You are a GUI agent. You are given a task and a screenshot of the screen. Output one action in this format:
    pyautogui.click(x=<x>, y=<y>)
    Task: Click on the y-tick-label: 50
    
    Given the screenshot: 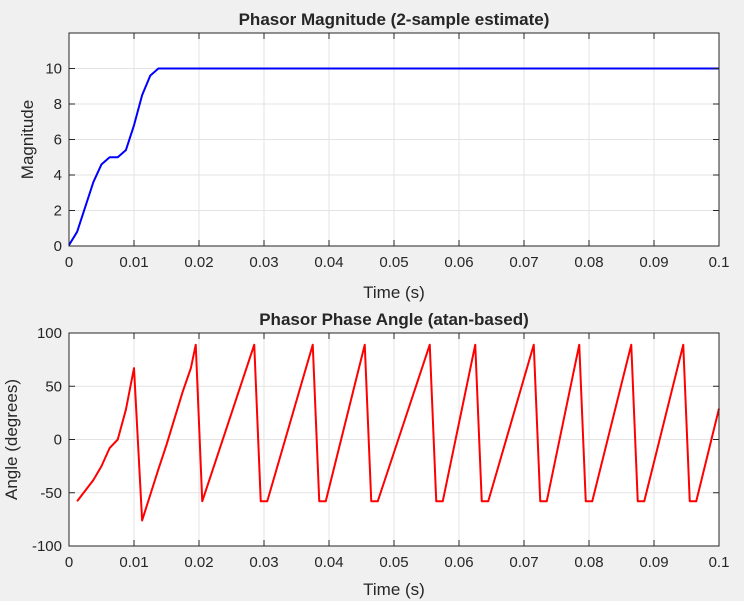 What is the action you would take?
    pyautogui.click(x=53, y=386)
    